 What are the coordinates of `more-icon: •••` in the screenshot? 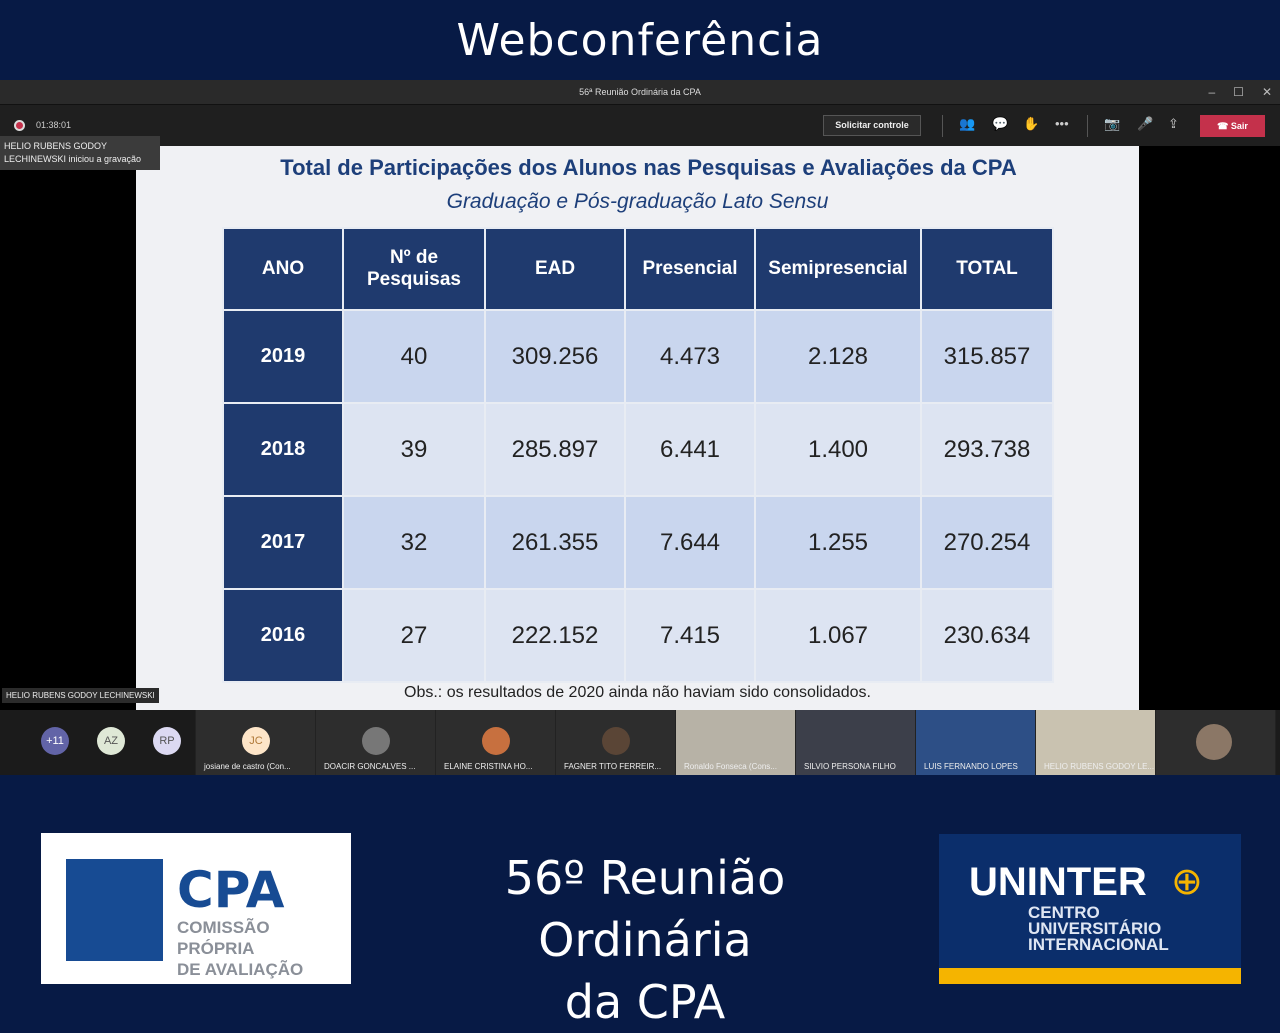 It's located at (1062, 123).